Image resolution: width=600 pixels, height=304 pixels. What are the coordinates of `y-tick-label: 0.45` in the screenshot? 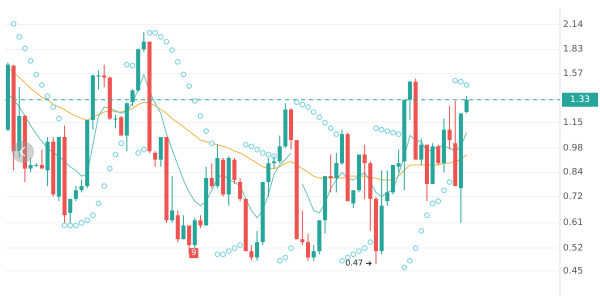 It's located at (573, 271).